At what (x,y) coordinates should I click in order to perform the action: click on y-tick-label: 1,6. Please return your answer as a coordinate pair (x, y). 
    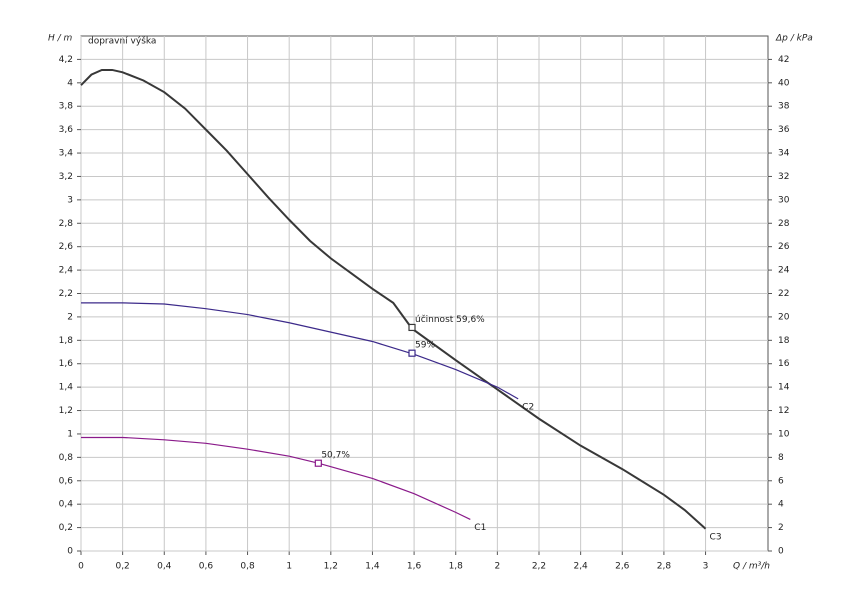
    Looking at the image, I should click on (66, 364).